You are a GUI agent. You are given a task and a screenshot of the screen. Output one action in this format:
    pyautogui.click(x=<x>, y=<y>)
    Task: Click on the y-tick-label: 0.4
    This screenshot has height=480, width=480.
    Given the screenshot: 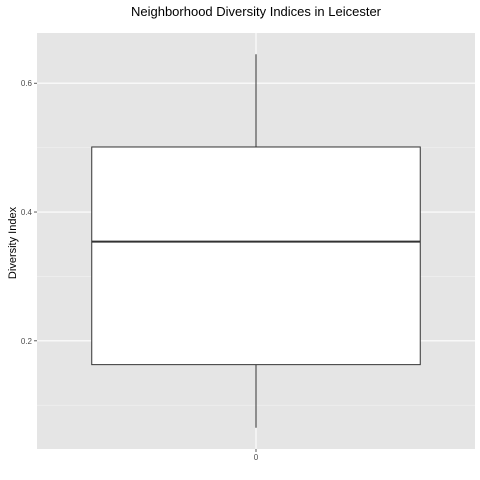 What is the action you would take?
    pyautogui.click(x=27, y=212)
    